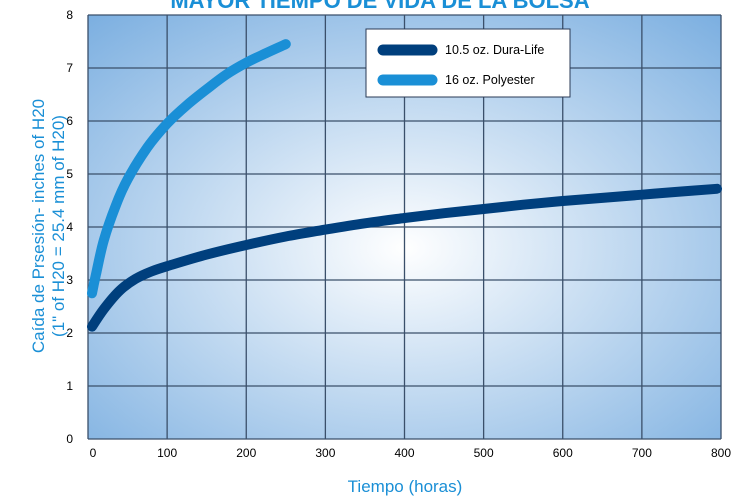  What do you see at coordinates (379, 6) in the screenshot?
I see `chart-title: MAYOR TIEMPO DE VIDA DE LA BOLSA` at bounding box center [379, 6].